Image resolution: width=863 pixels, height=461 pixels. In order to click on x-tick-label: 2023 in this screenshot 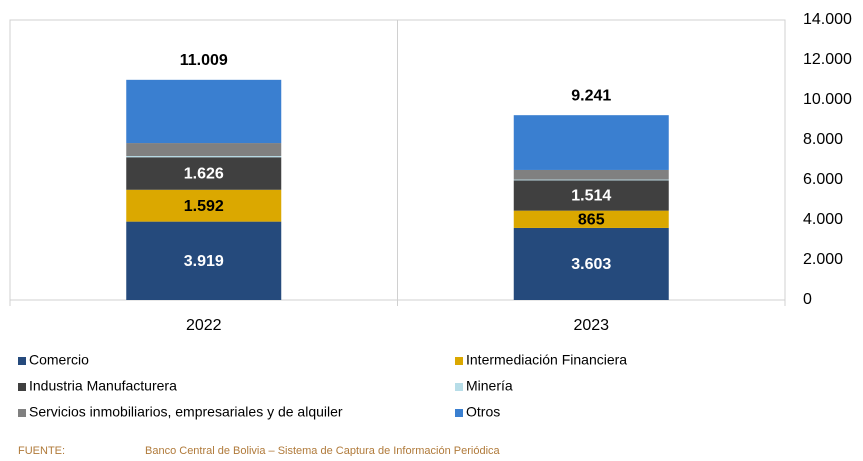, I will do `click(591, 325)`.